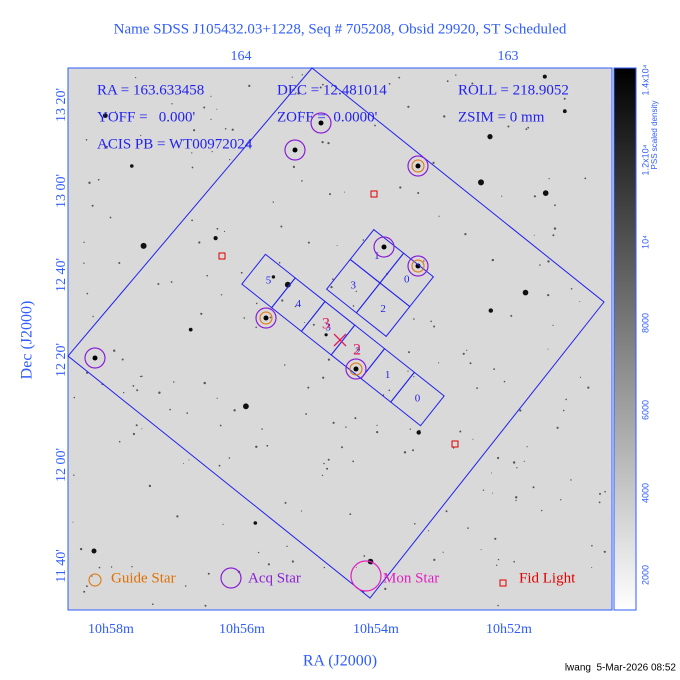 The image size is (680, 680). Describe the element at coordinates (111, 629) in the screenshot. I see `bottom-tick-label: 10h58m` at that location.